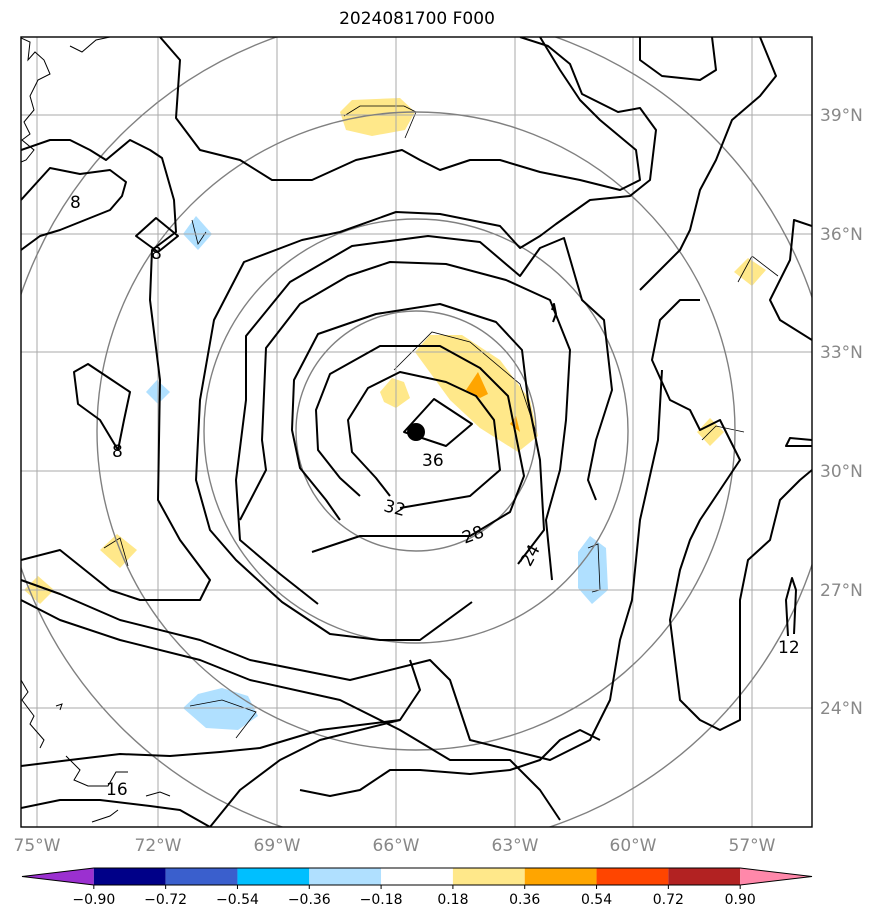 This screenshot has height=924, width=882. What do you see at coordinates (841, 709) in the screenshot?
I see `lat-label: 24°N` at bounding box center [841, 709].